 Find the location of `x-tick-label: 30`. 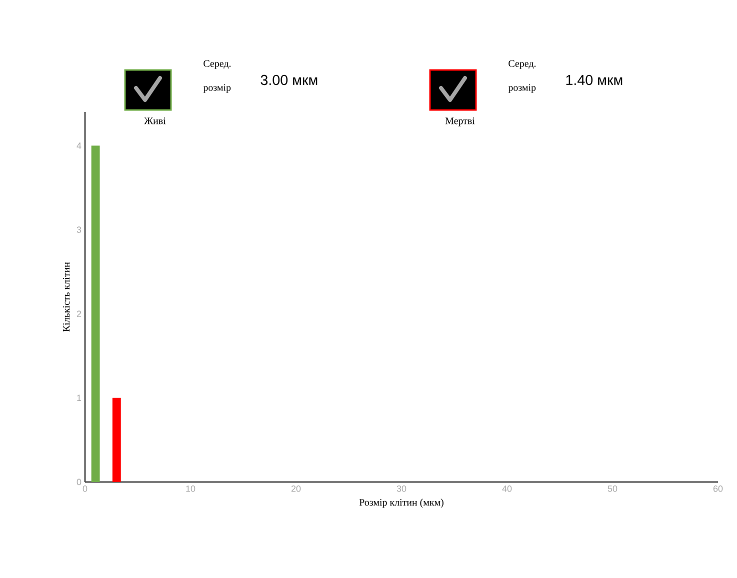

x-tick-label: 30 is located at coordinates (401, 489).